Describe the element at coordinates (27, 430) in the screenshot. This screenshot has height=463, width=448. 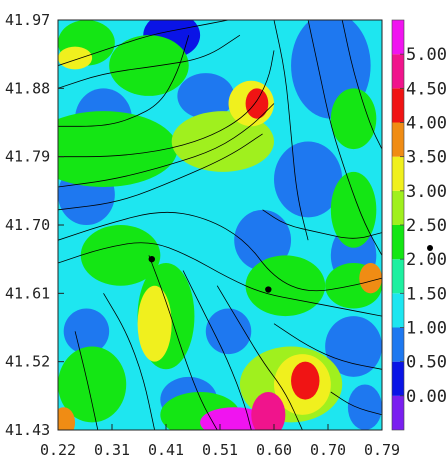
I see `y-tick-label: 41.43` at that location.